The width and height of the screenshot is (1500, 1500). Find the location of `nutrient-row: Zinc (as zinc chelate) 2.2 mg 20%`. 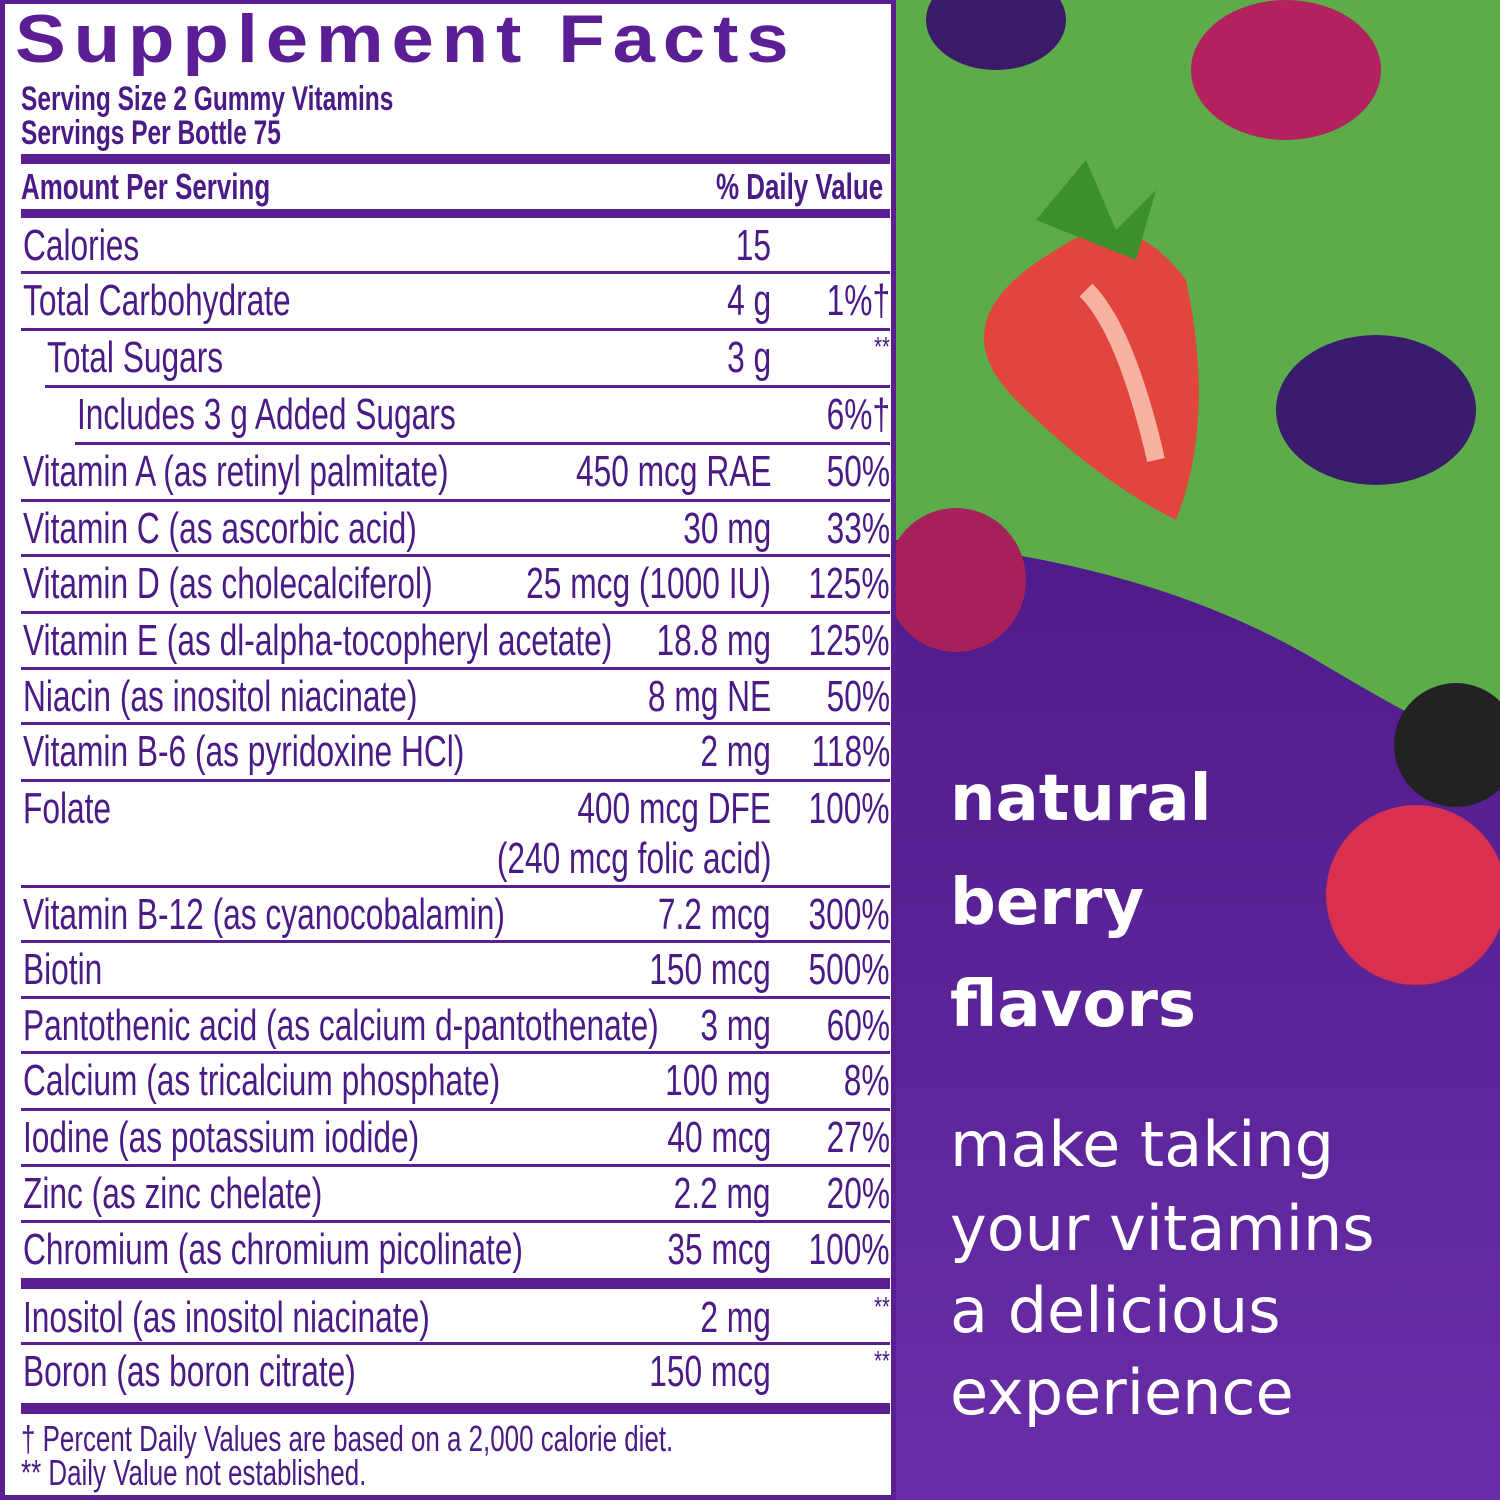

nutrient-row: Zinc (as zinc chelate) 2.2 mg 20% is located at coordinates (455, 1195).